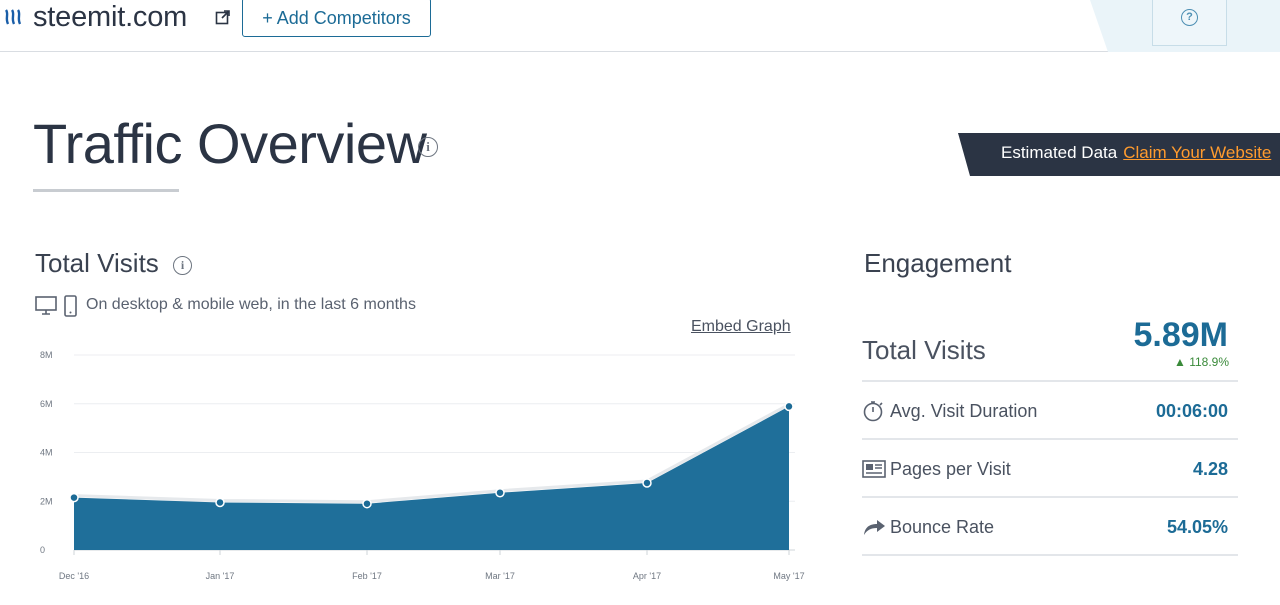  I want to click on x-tick-label: Feb '17, so click(367, 576).